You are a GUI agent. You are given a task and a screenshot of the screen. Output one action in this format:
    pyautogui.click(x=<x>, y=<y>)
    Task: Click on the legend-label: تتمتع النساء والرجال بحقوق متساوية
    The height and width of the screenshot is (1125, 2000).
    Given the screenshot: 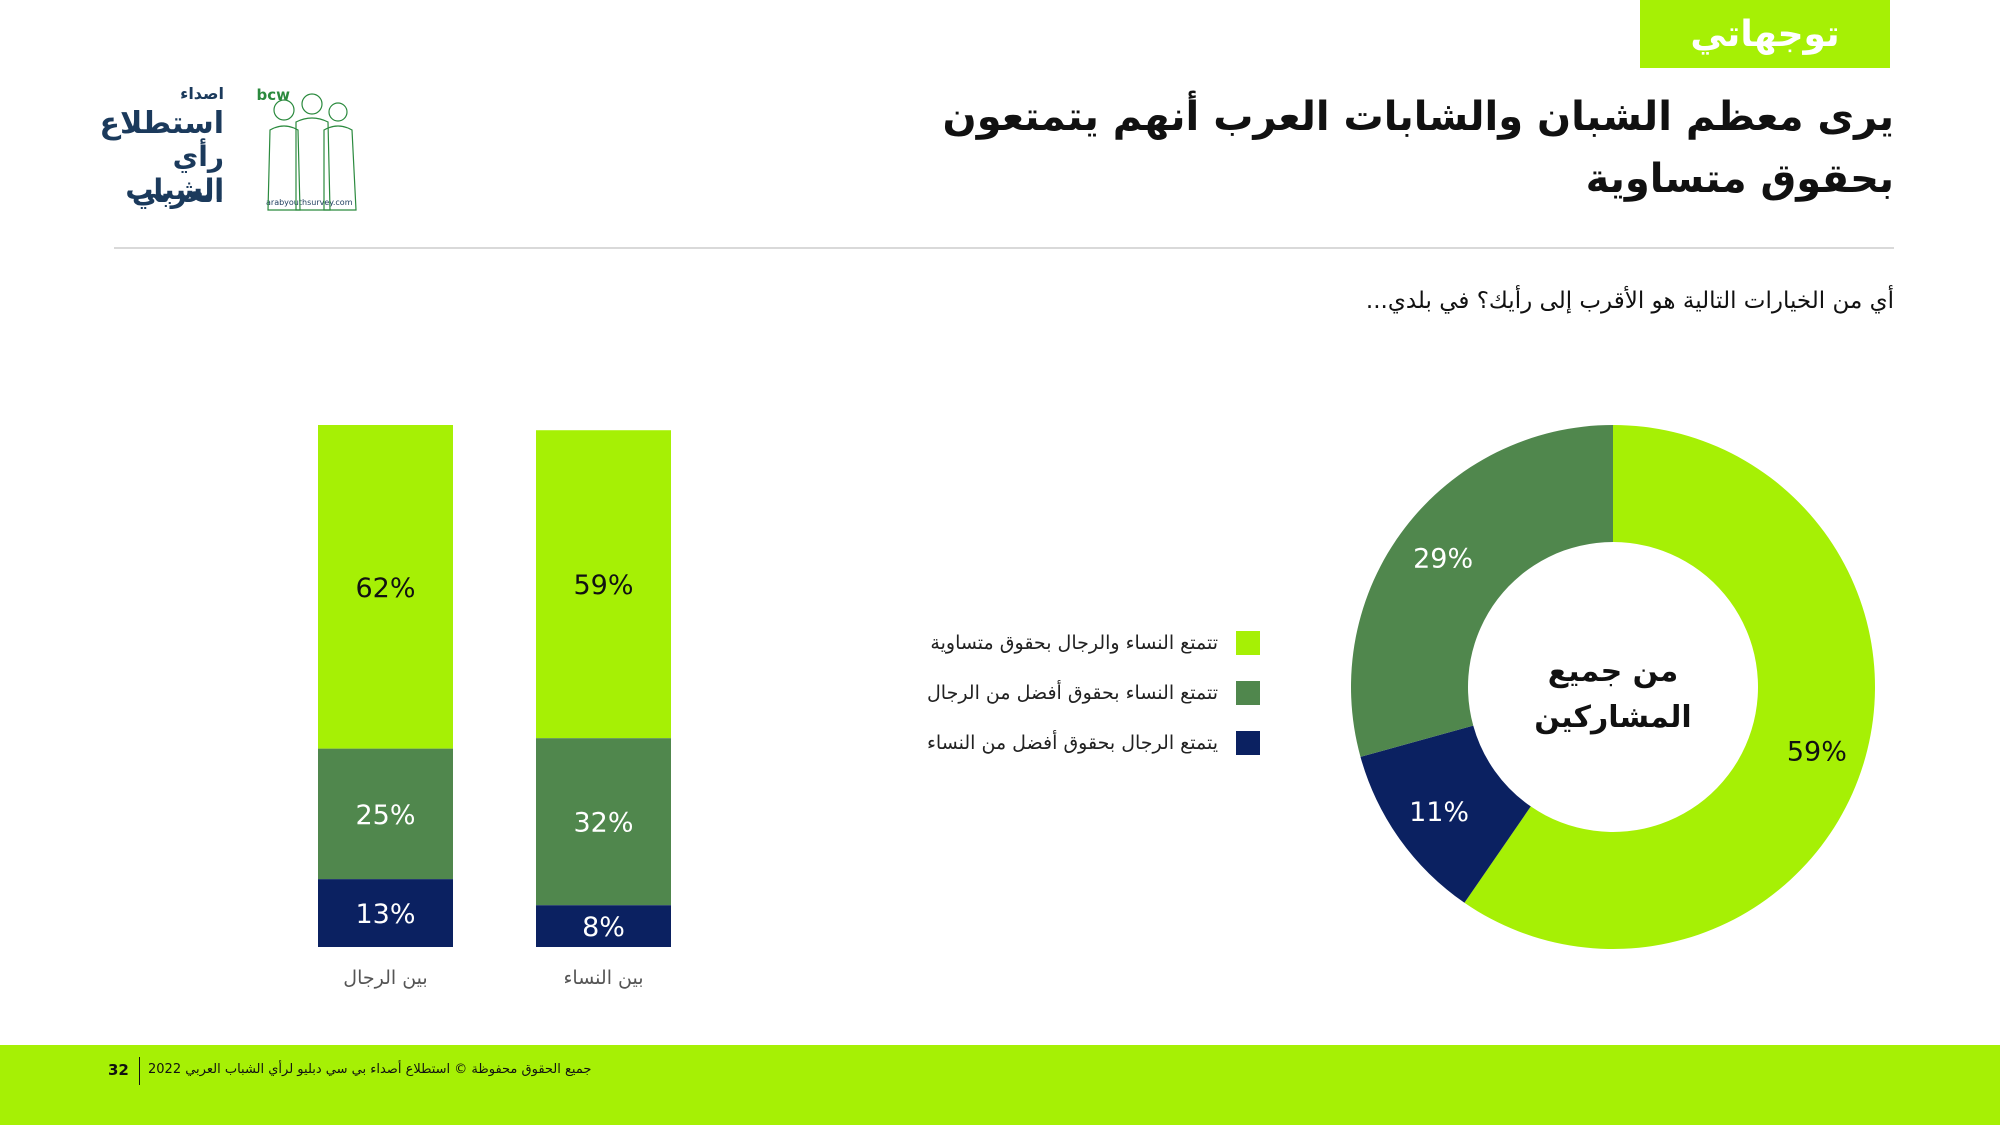 What is the action you would take?
    pyautogui.click(x=1074, y=643)
    